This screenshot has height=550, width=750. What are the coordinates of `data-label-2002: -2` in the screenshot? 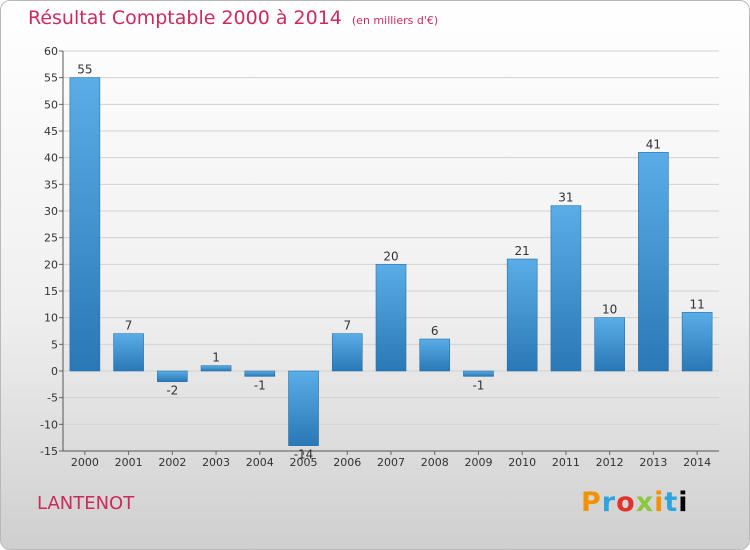 It's located at (172, 391).